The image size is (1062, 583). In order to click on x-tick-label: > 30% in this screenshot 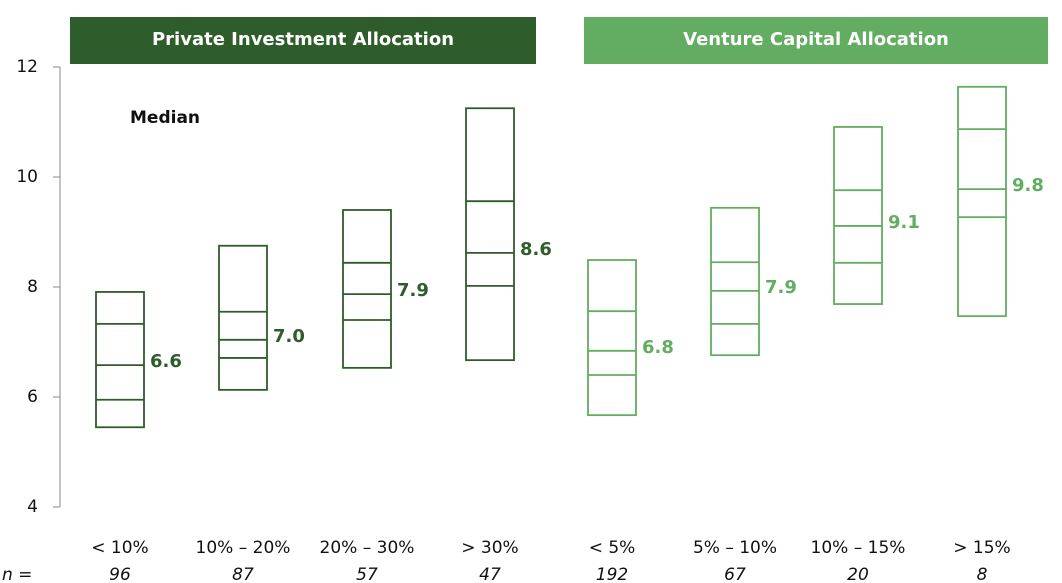, I will do `click(489, 548)`.